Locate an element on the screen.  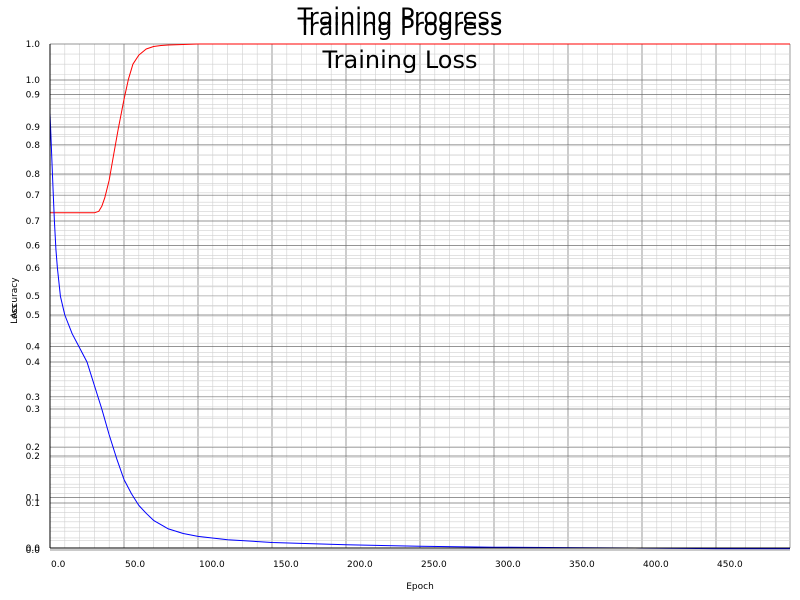
y-tick-label-accuracy: 0.2 is located at coordinates (33, 448).